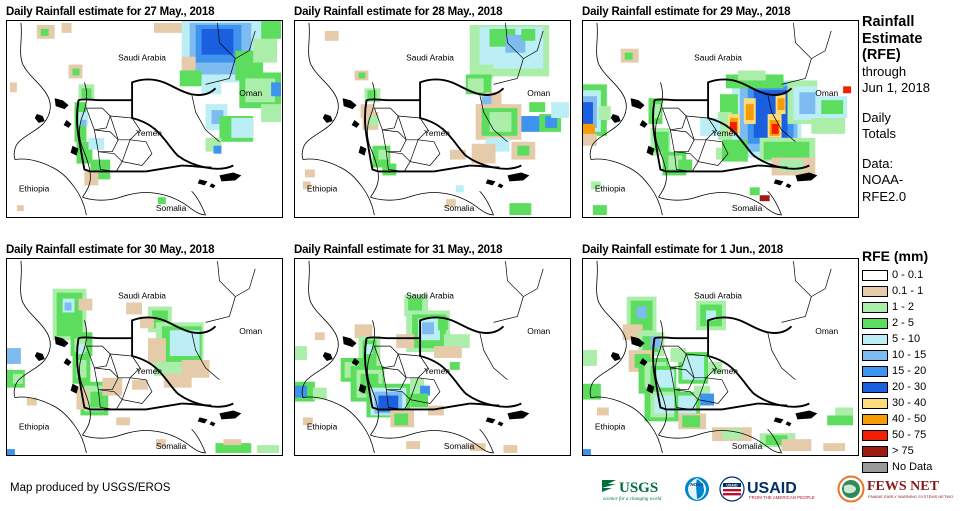 The image size is (967, 511). What do you see at coordinates (908, 274) in the screenshot?
I see `legend-label: 0 - 0.1` at bounding box center [908, 274].